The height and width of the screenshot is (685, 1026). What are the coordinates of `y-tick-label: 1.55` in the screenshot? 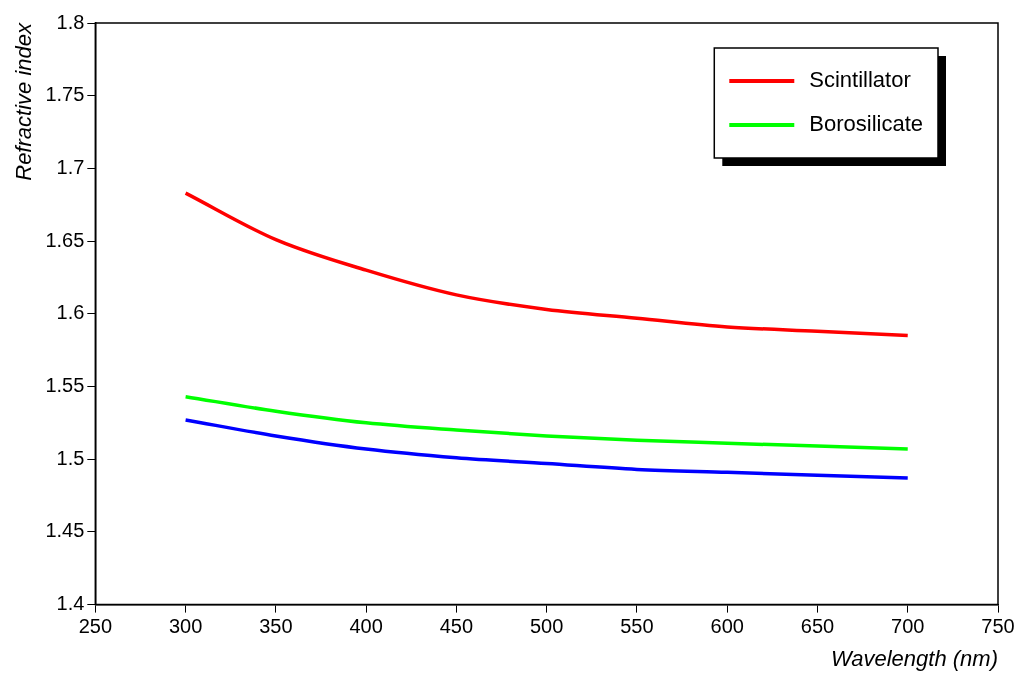 It's located at (65, 385).